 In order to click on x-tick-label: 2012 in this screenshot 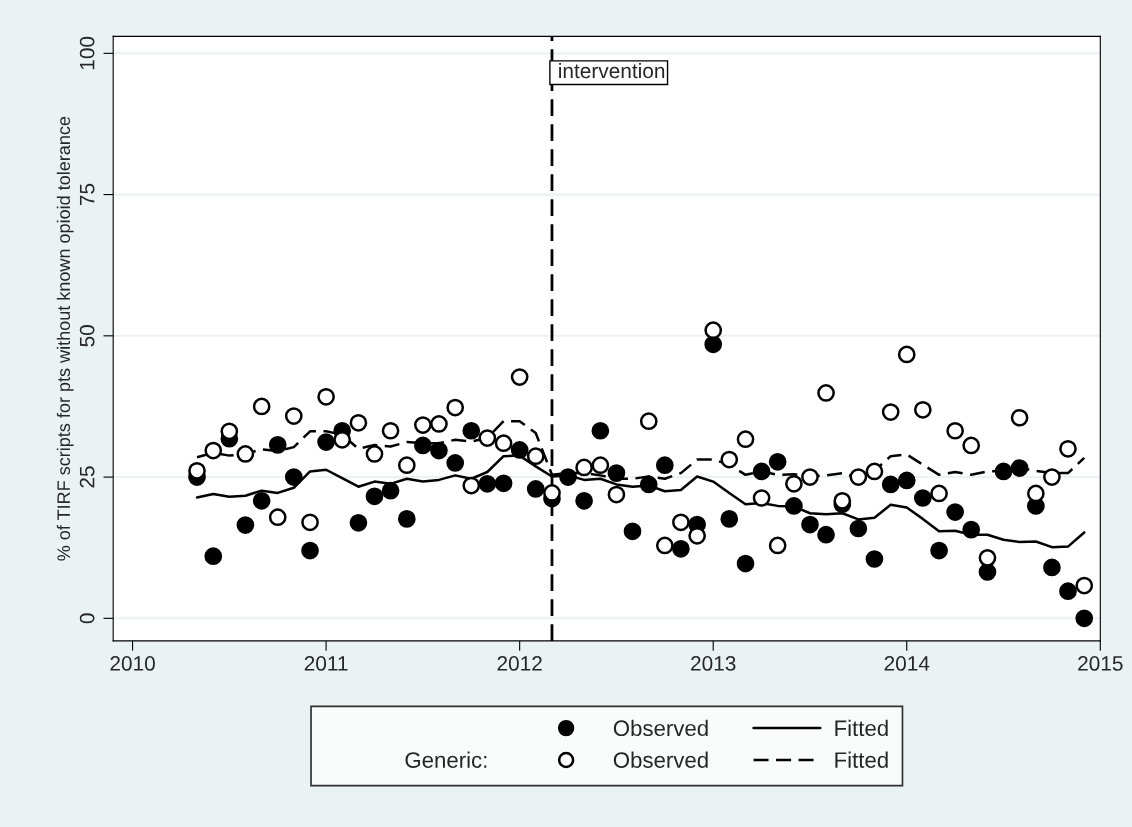, I will do `click(519, 663)`.